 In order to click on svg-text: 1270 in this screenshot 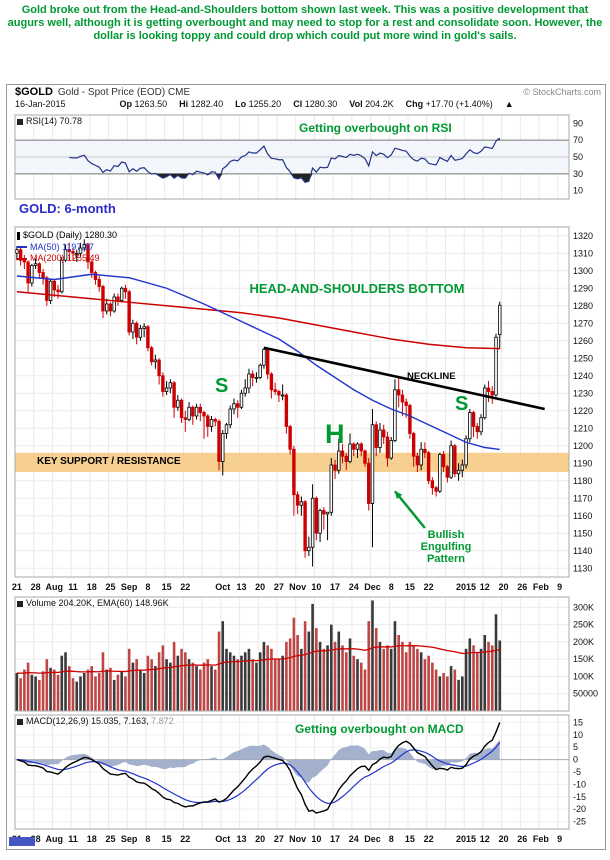, I will do `click(583, 323)`.